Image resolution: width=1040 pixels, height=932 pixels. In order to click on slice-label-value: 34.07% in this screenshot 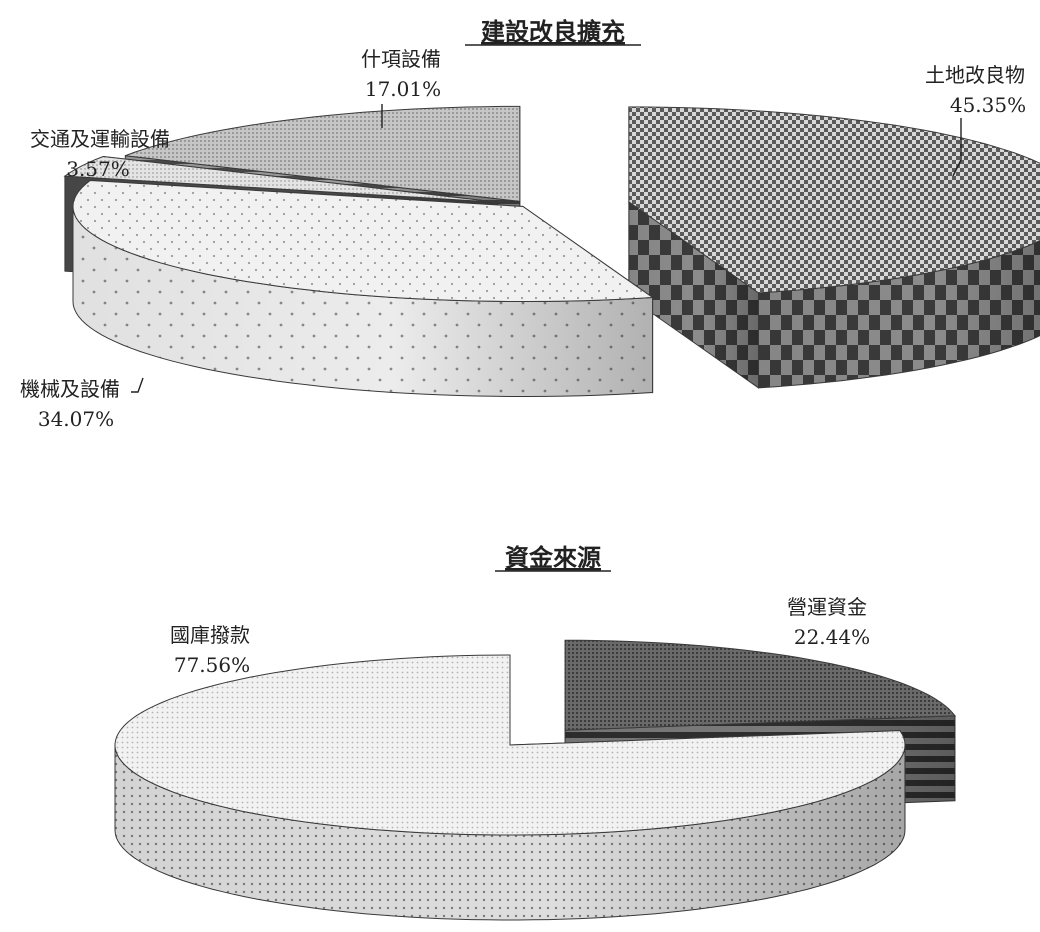, I will do `click(76, 419)`.